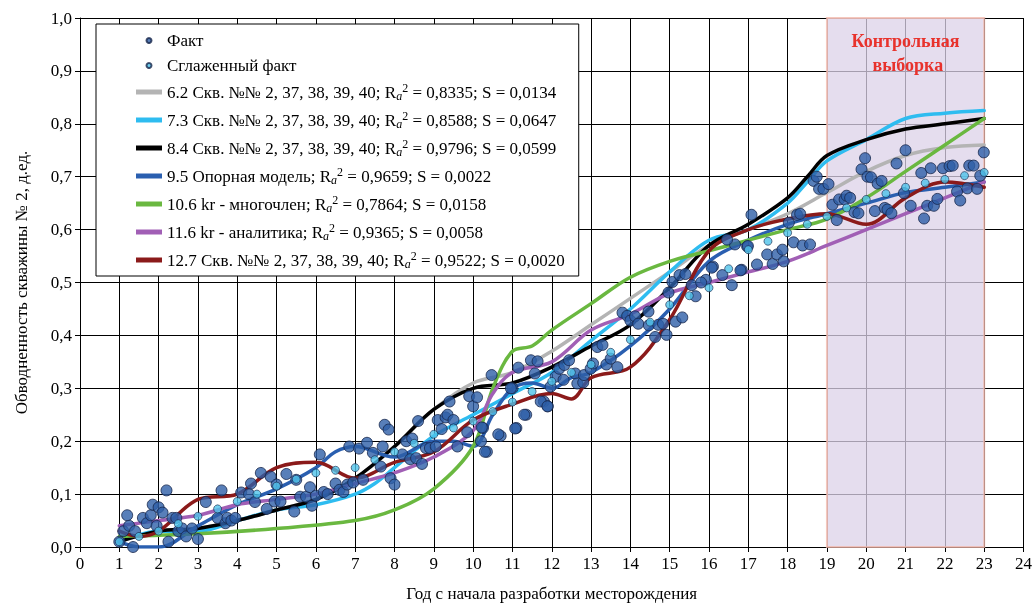  I want to click on x-tick-label: 12, so click(552, 563).